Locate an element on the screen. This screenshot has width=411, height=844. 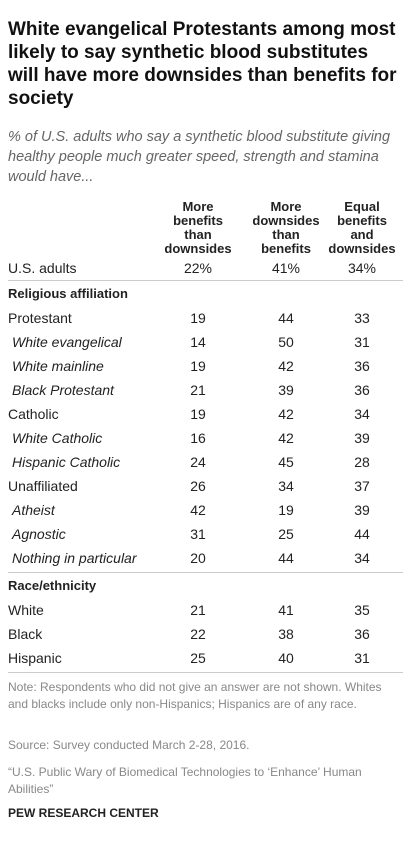
row-label: Hispanic Catholic is located at coordinates (66, 462).